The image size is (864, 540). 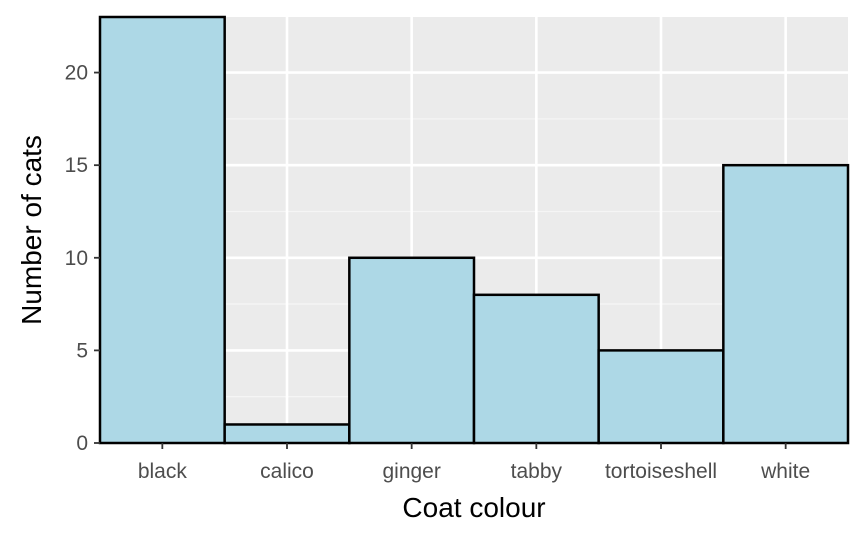 I want to click on x-tick-label-calico: calico, so click(x=287, y=471).